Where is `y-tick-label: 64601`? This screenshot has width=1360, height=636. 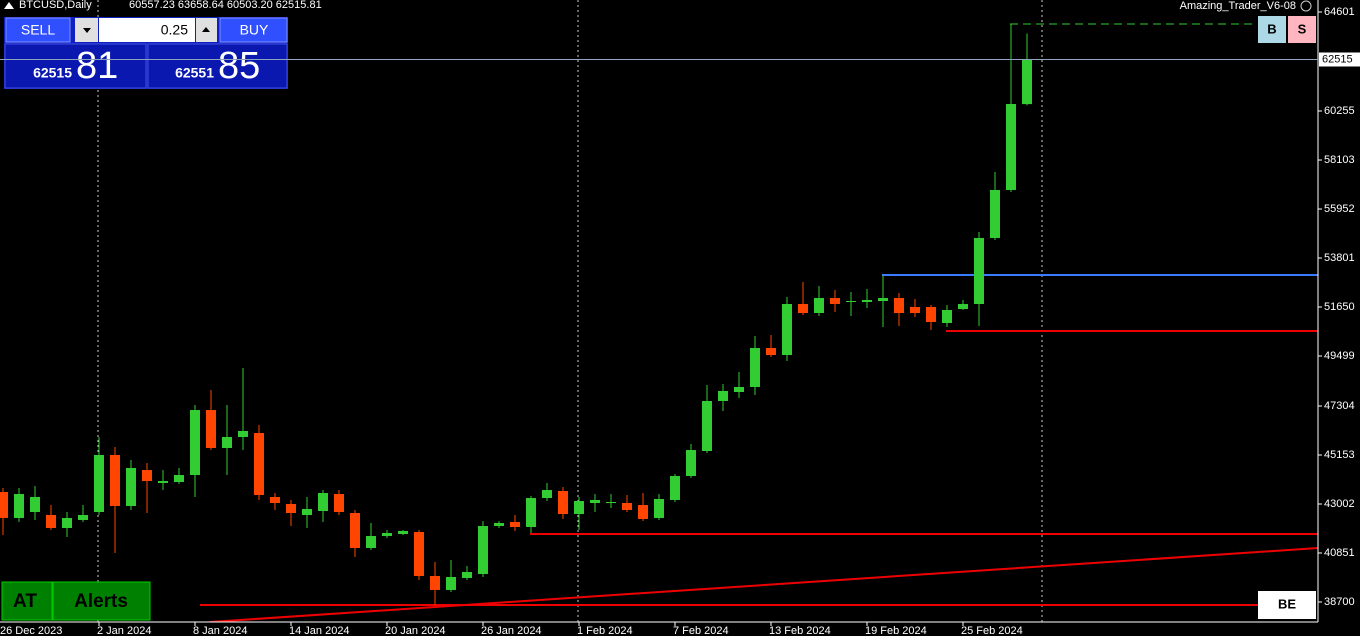
y-tick-label: 64601 is located at coordinates (1339, 12).